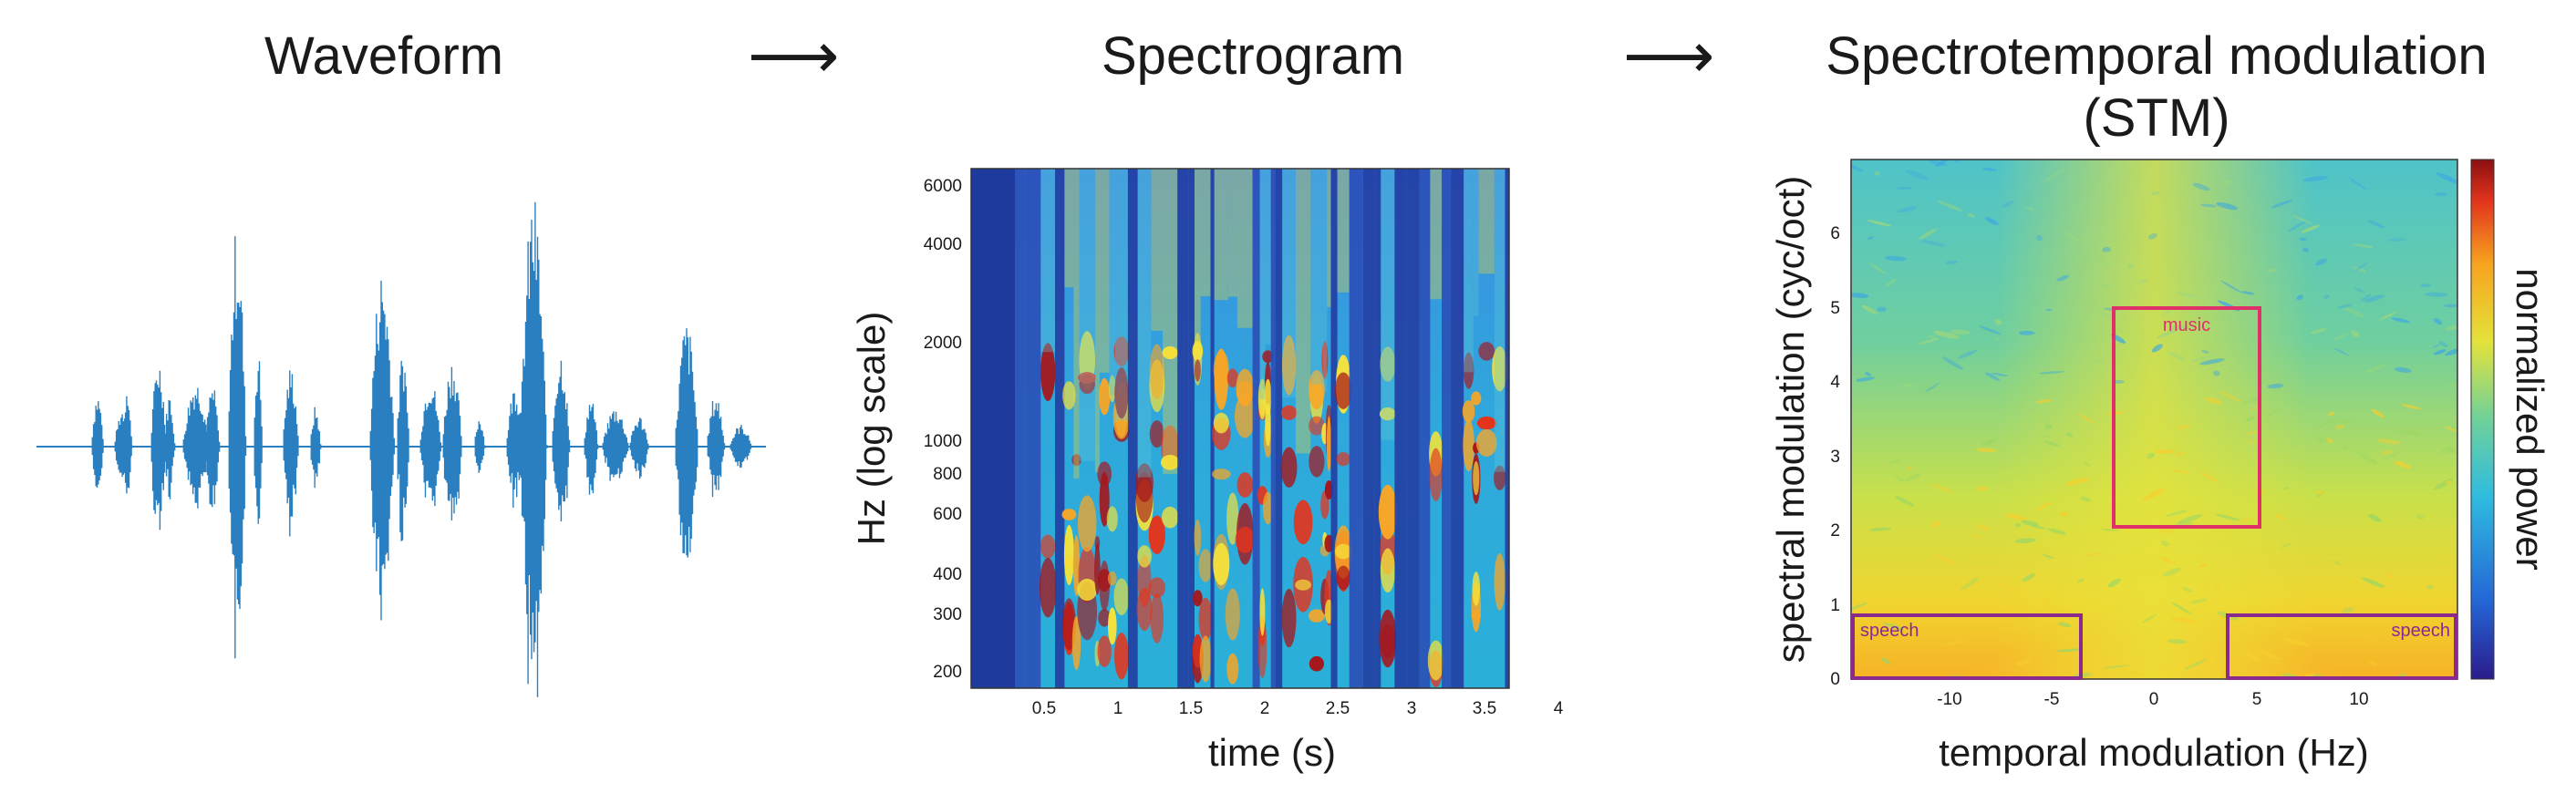 The width and height of the screenshot is (2576, 793). What do you see at coordinates (943, 343) in the screenshot?
I see `spec-ytick: 2000` at bounding box center [943, 343].